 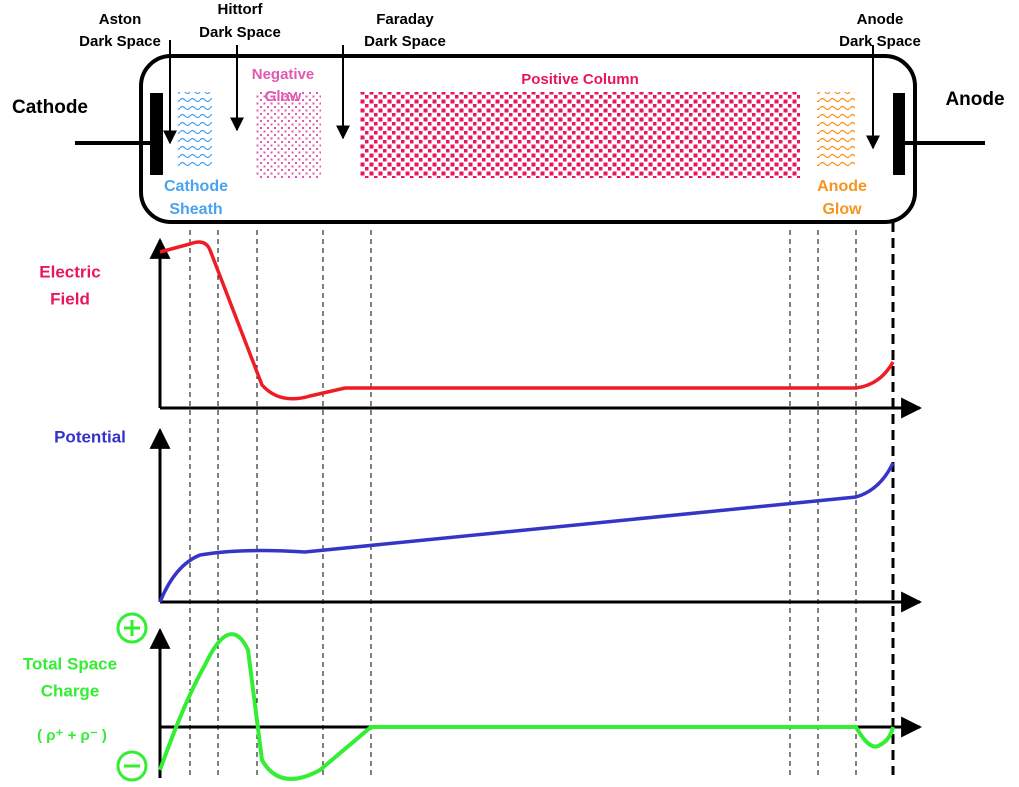 What do you see at coordinates (132, 766) in the screenshot?
I see `minus-sign` at bounding box center [132, 766].